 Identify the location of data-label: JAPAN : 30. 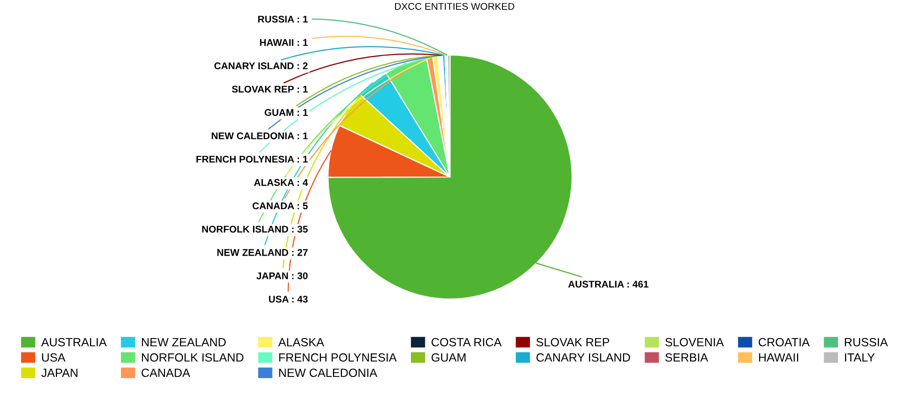
(282, 276).